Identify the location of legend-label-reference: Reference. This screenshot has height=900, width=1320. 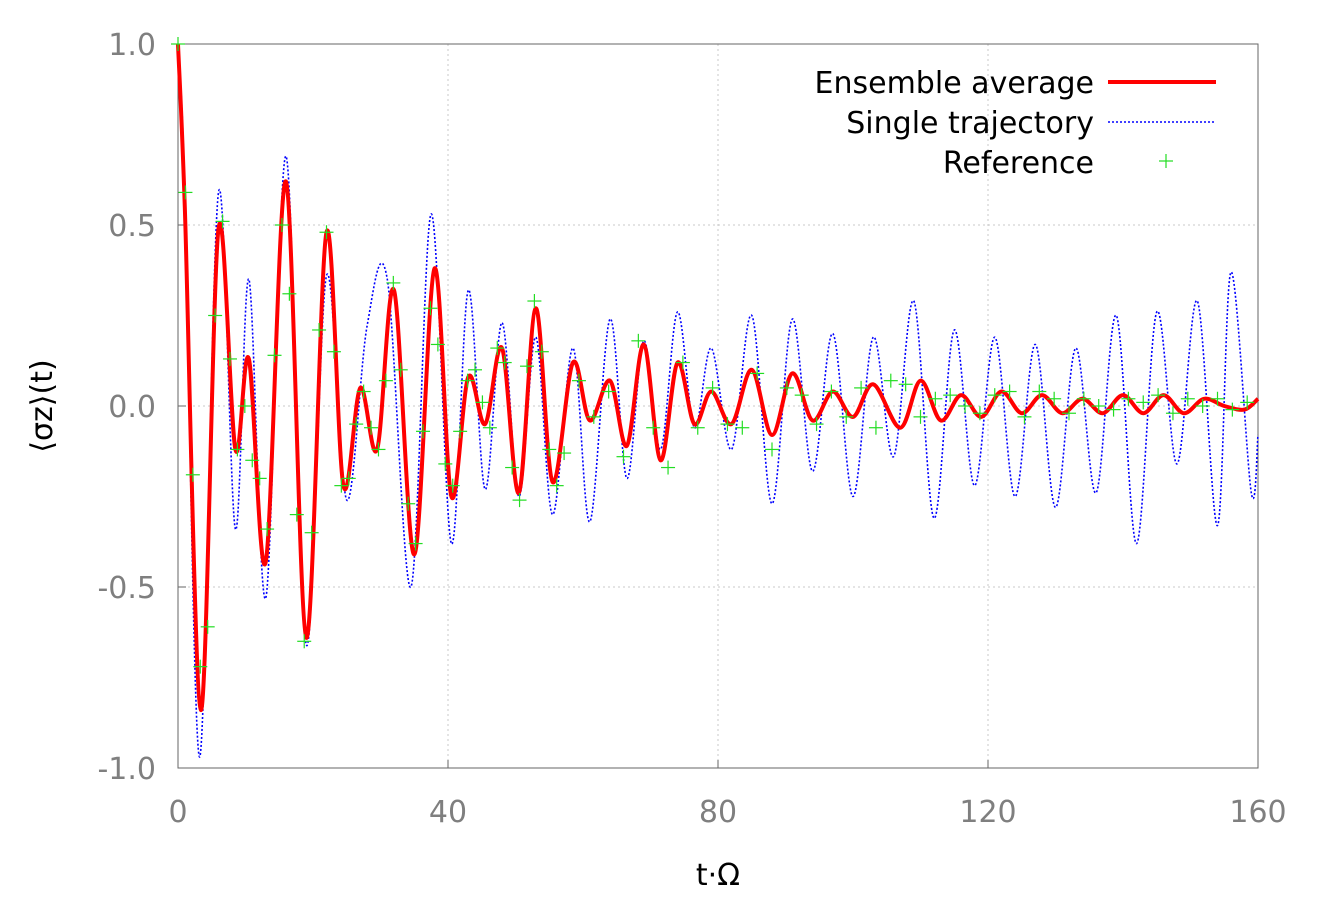
(1018, 163).